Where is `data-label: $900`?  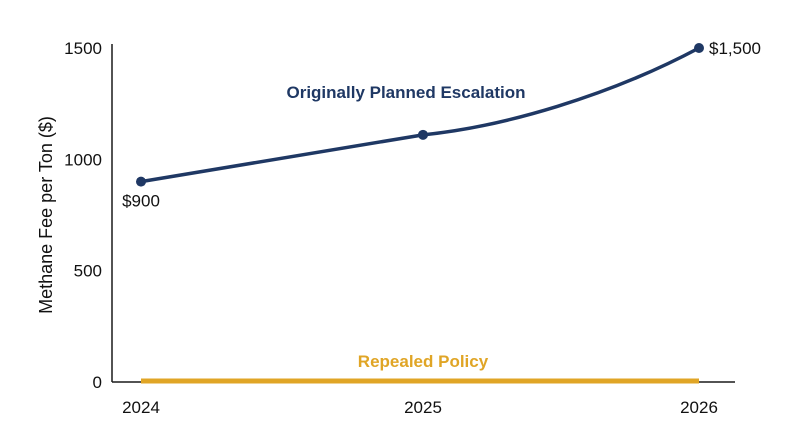
data-label: $900 is located at coordinates (141, 201).